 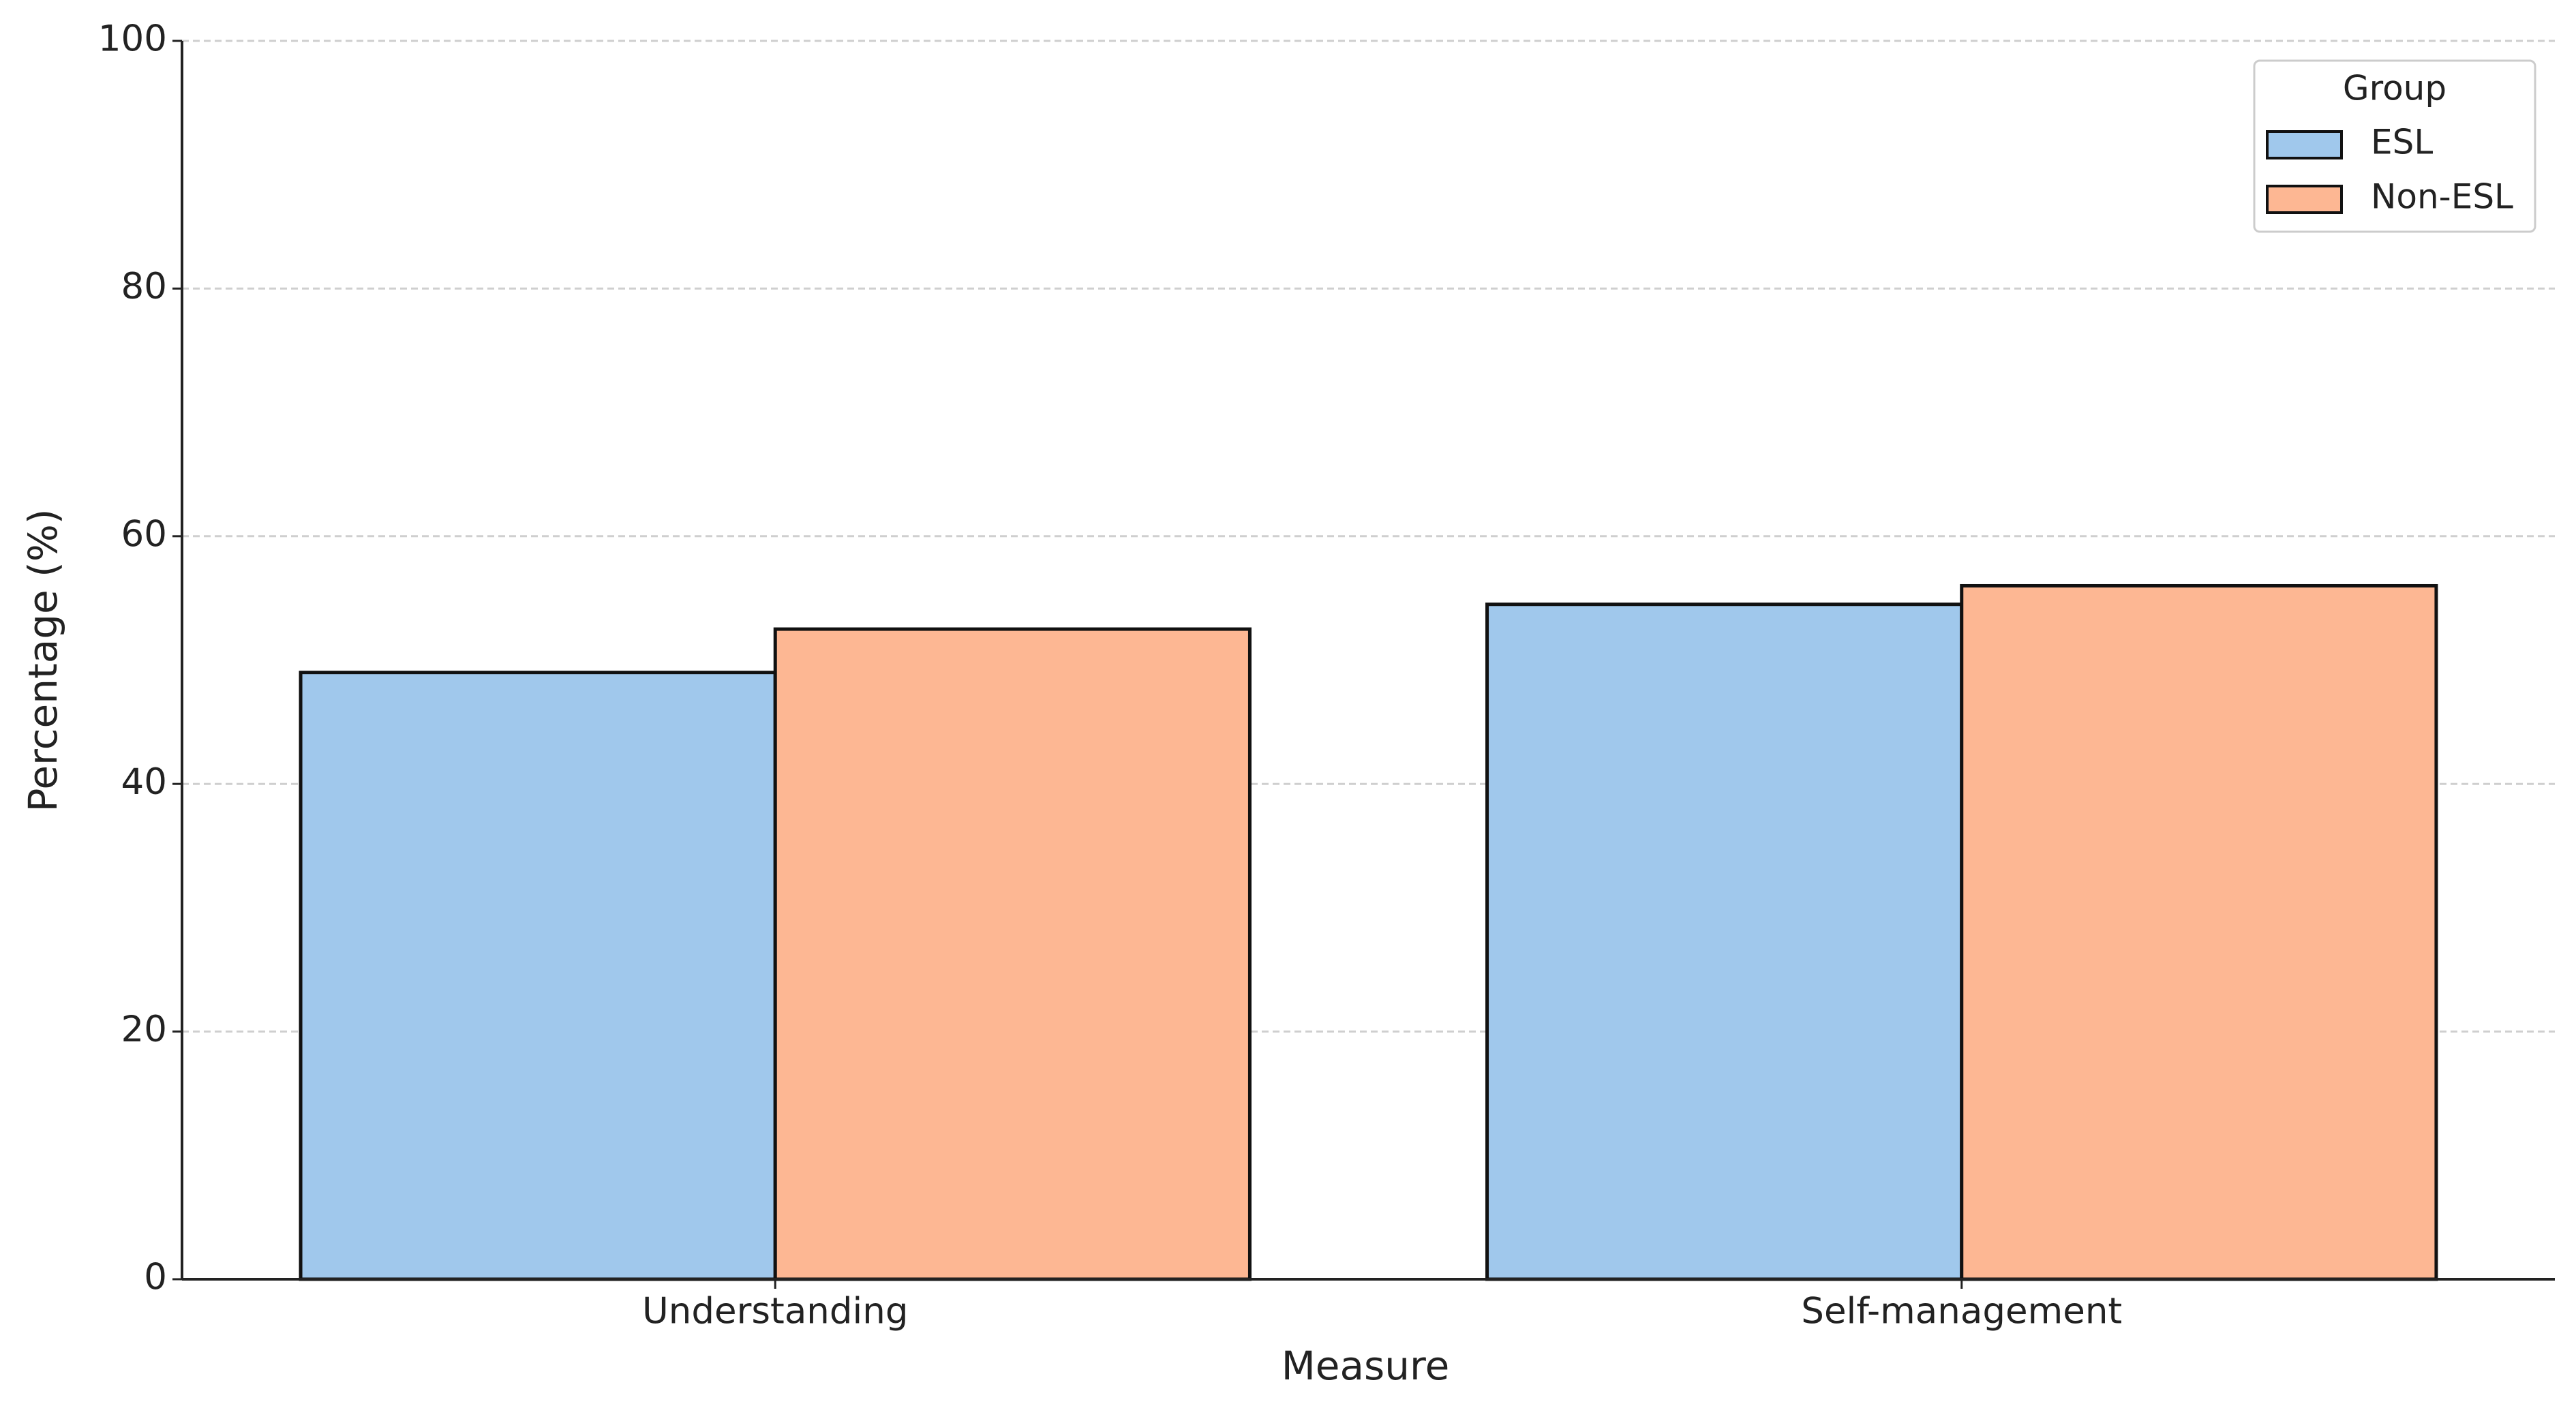 What do you see at coordinates (1366, 1366) in the screenshot?
I see `x-axis-label: Measure` at bounding box center [1366, 1366].